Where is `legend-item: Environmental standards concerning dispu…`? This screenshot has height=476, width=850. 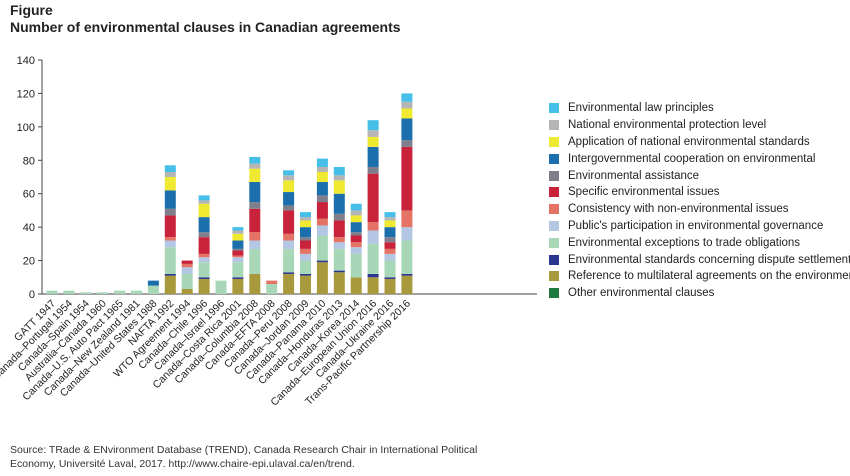 legend-item: Environmental standards concerning dispu… is located at coordinates (699, 259).